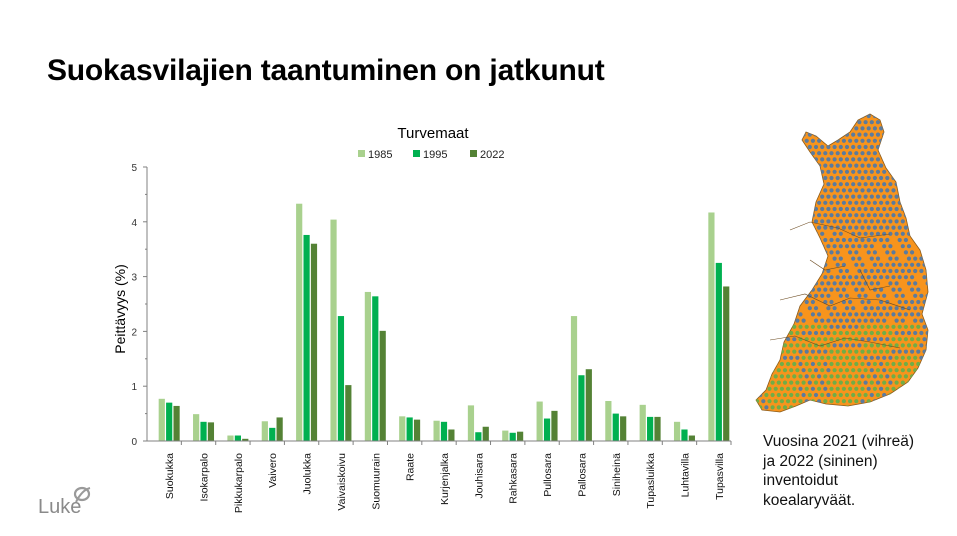  What do you see at coordinates (651, 481) in the screenshot?
I see `x-category-label: Tupasluikka` at bounding box center [651, 481].